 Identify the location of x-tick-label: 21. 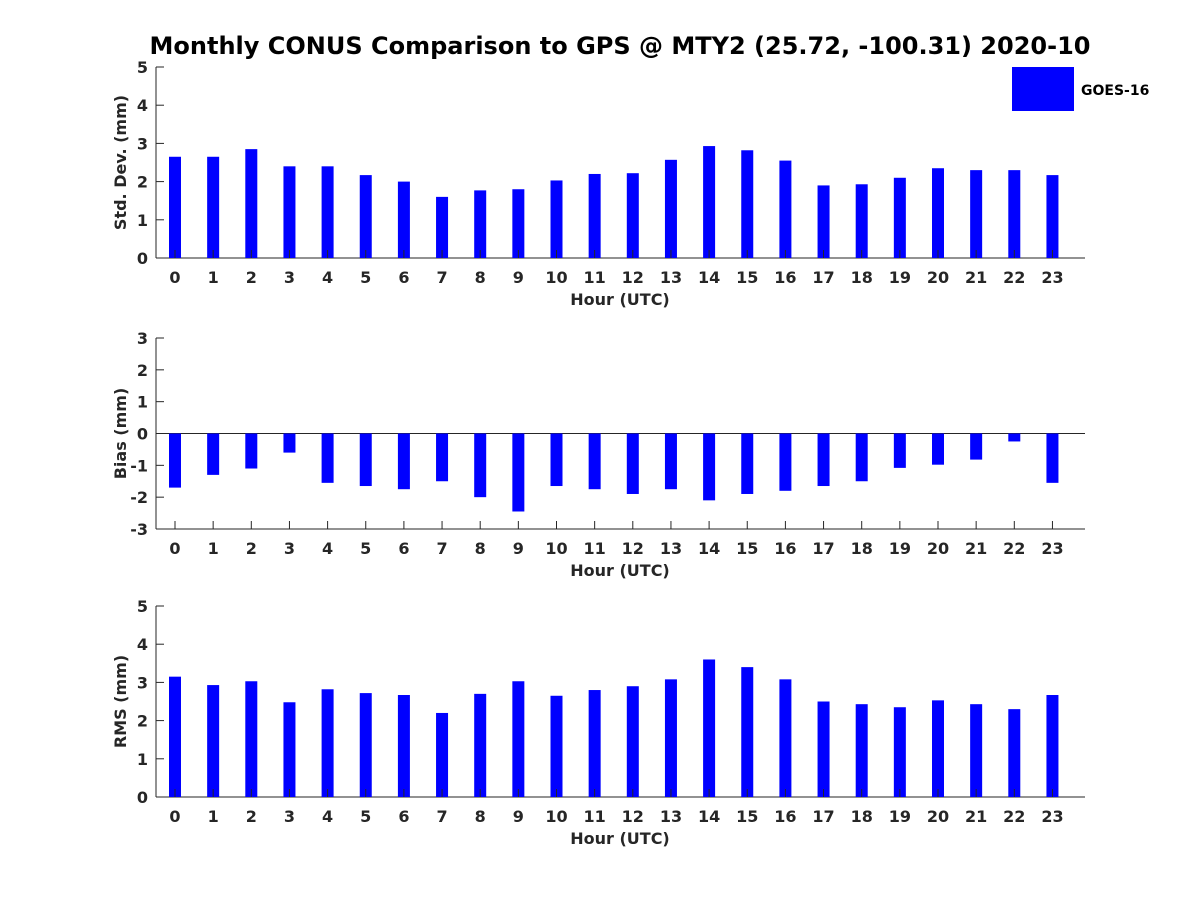
(976, 548).